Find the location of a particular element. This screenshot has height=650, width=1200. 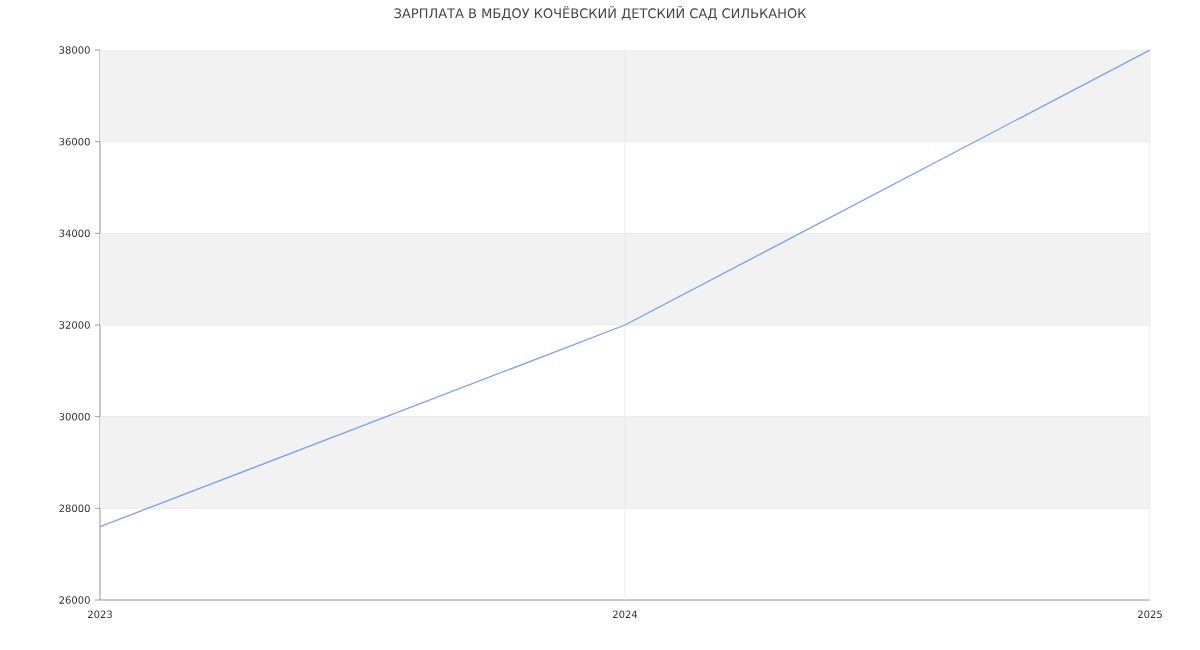

y-tick-label: 30000 is located at coordinates (74, 416).